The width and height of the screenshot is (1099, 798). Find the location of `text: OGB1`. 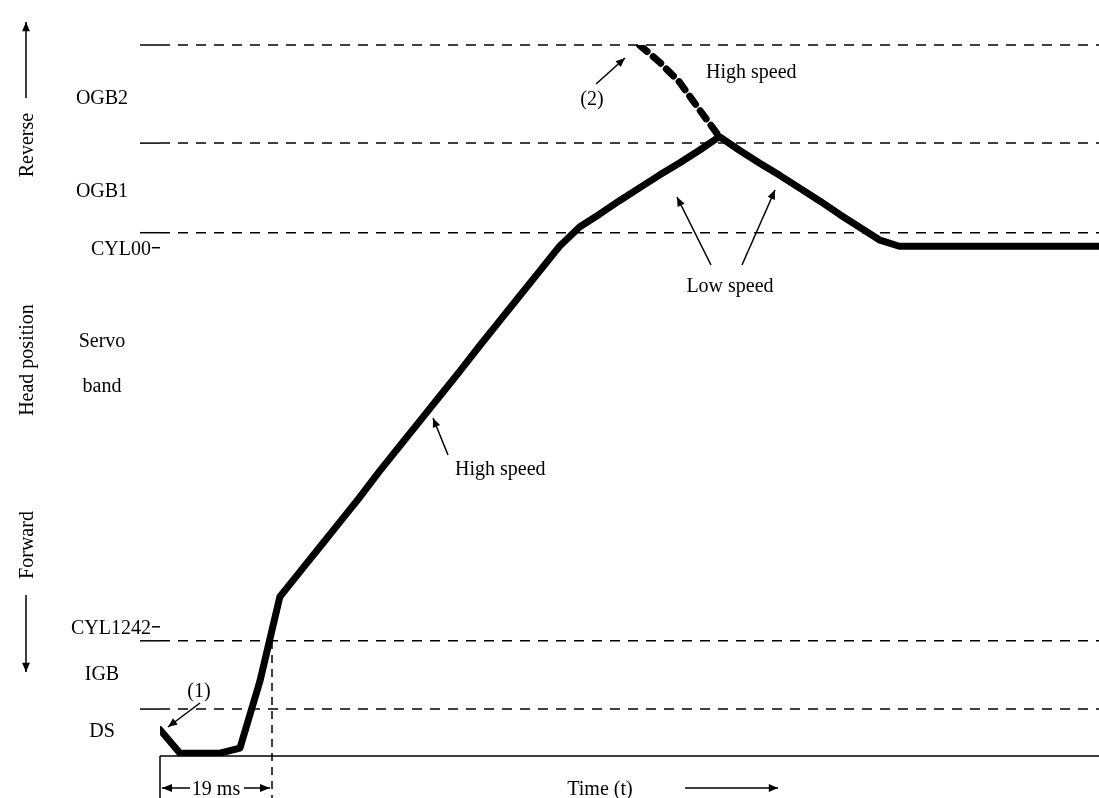

text: OGB1 is located at coordinates (102, 190).